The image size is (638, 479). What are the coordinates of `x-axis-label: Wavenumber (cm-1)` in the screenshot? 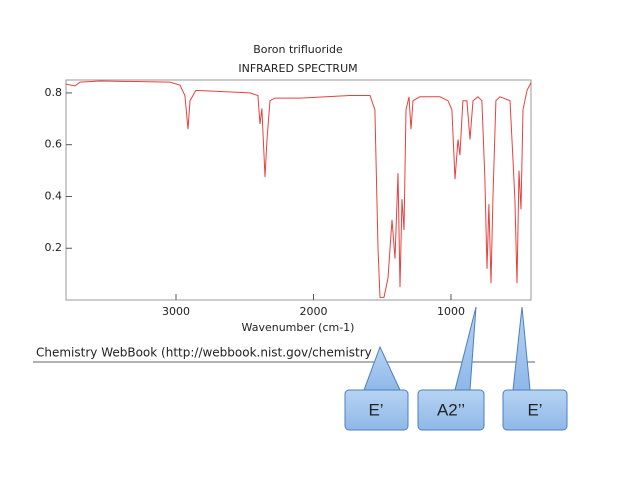 It's located at (298, 327).